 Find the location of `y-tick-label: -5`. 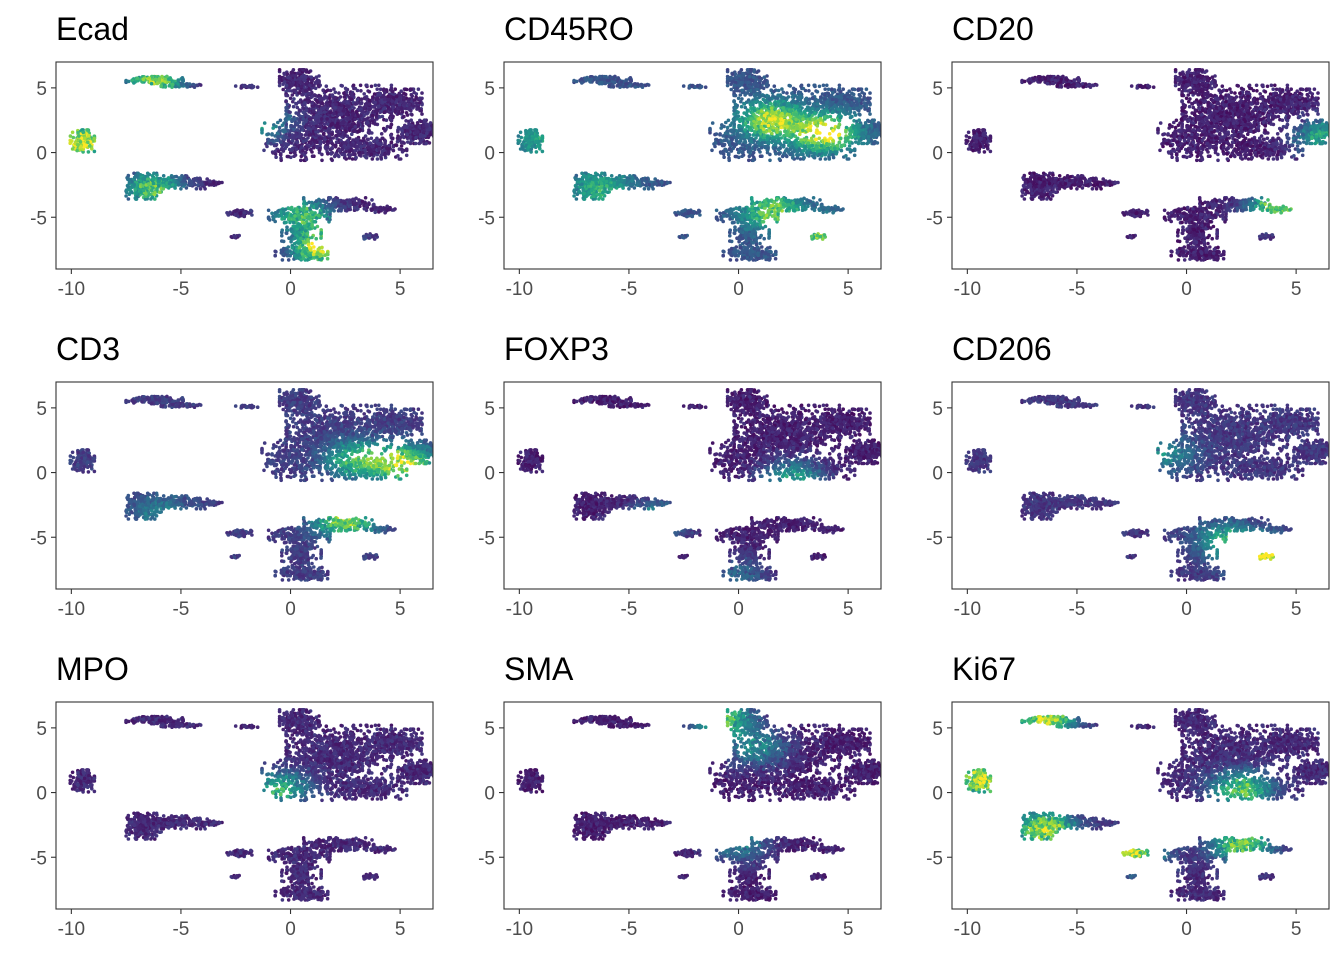

y-tick-label: -5 is located at coordinates (38, 218).